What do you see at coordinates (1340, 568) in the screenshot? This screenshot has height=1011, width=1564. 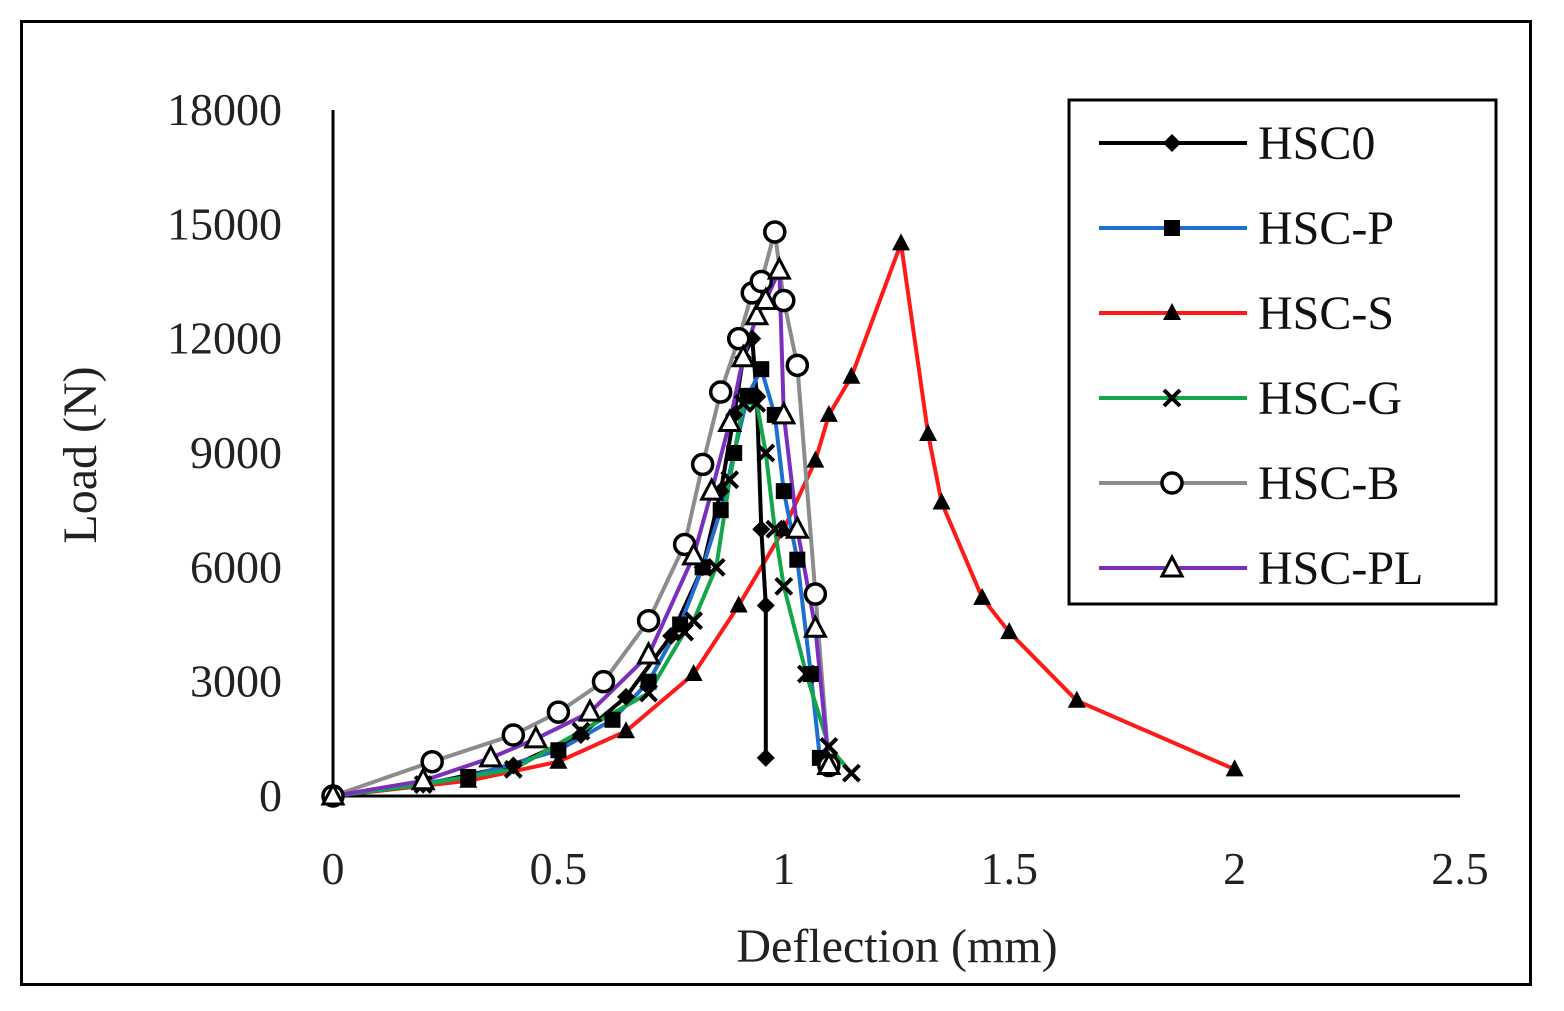 I see `legend-label-hsc-pl: HSC-PL` at bounding box center [1340, 568].